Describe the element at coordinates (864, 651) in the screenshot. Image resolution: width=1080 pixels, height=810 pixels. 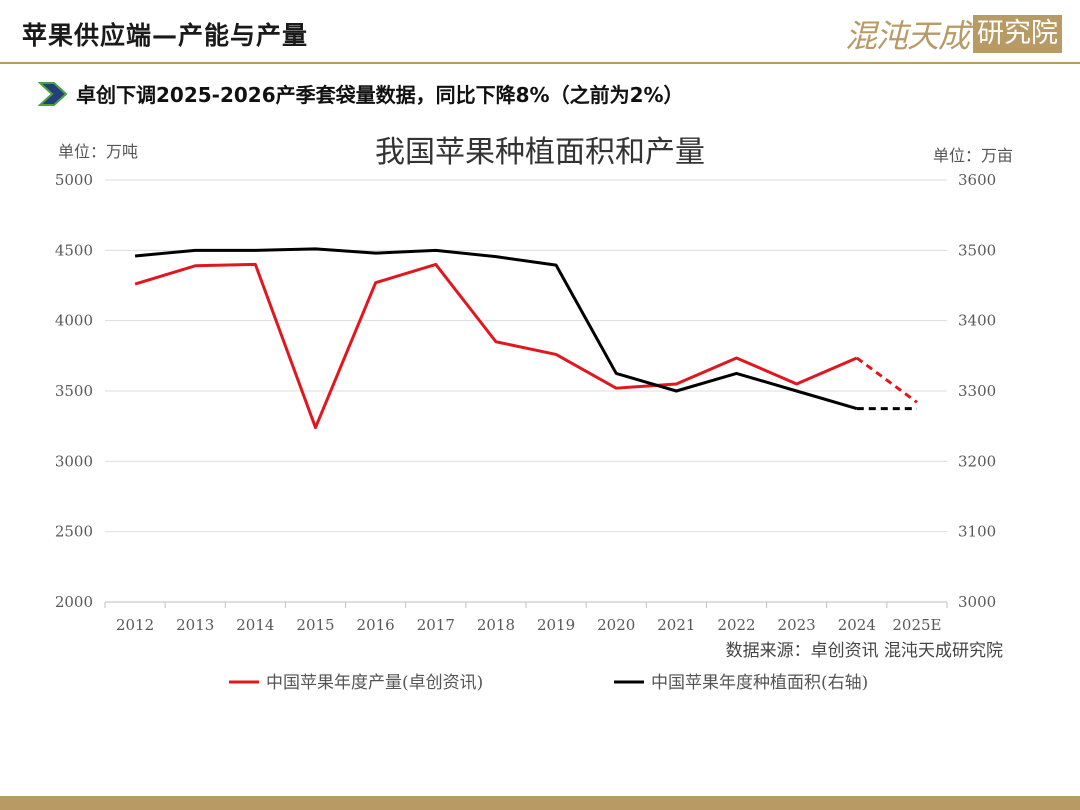
I see `data-source-note: 数据来源：卓创资讯 混沌天成研究院` at that location.